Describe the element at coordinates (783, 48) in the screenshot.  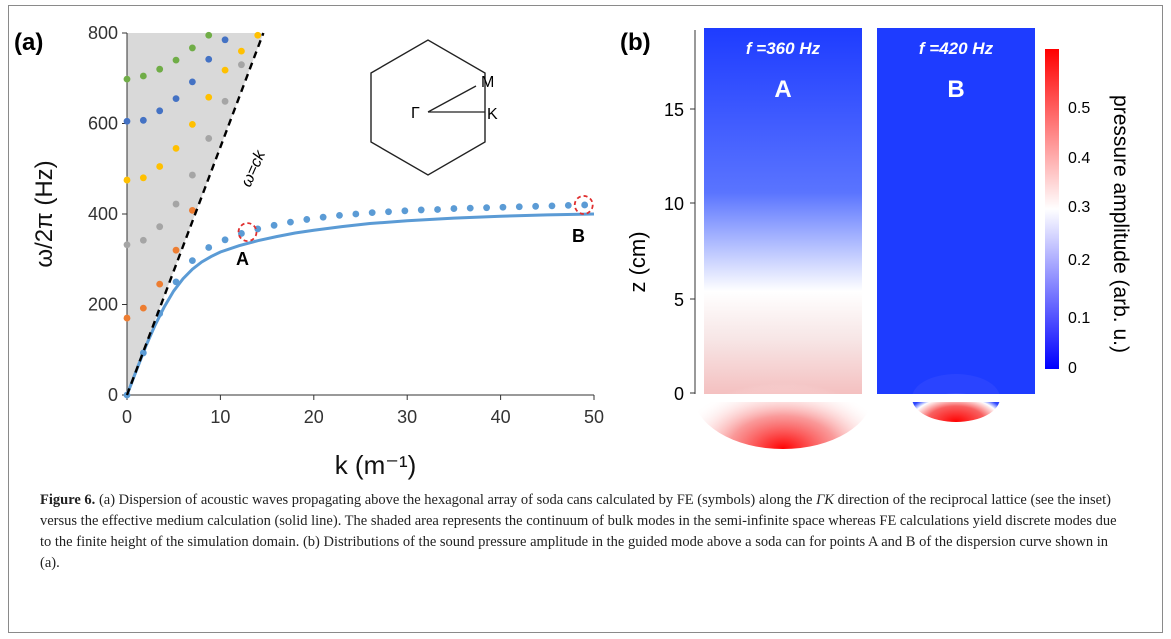
I see `frame-a-frequency: f =360 Hz` at that location.